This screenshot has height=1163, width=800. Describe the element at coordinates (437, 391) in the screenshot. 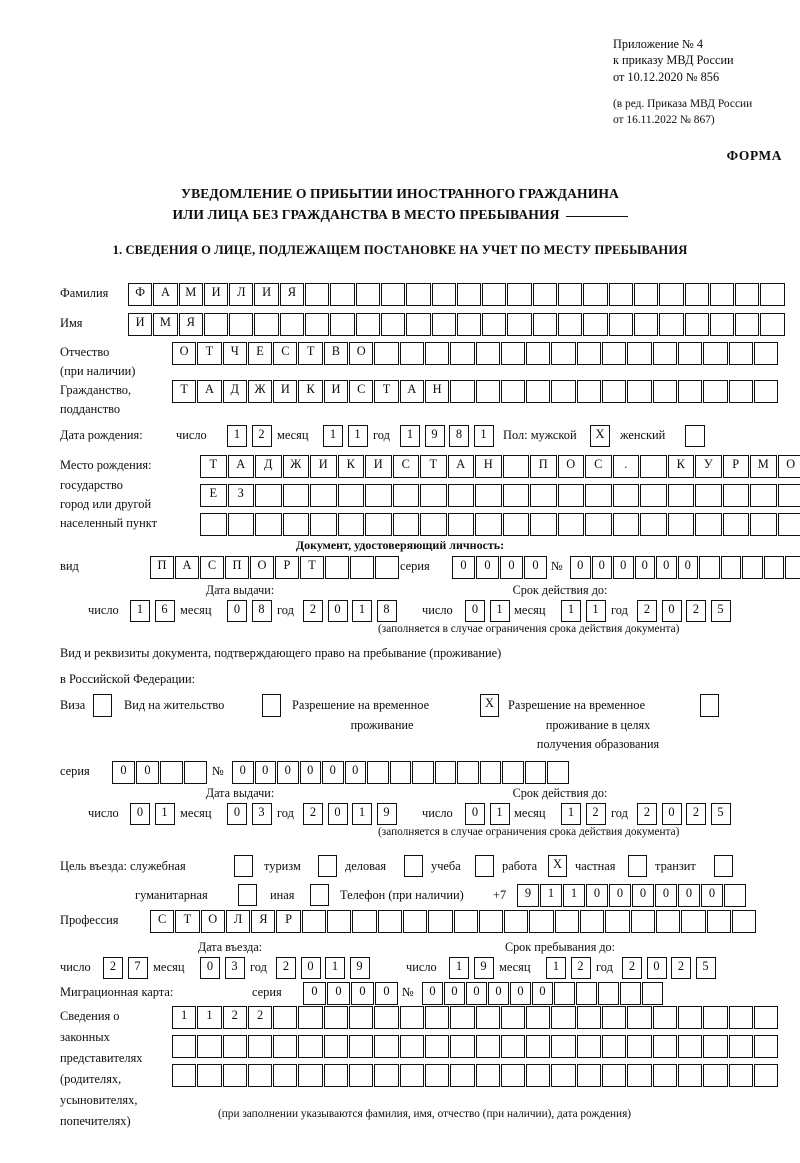

I see `cell: Н` at that location.